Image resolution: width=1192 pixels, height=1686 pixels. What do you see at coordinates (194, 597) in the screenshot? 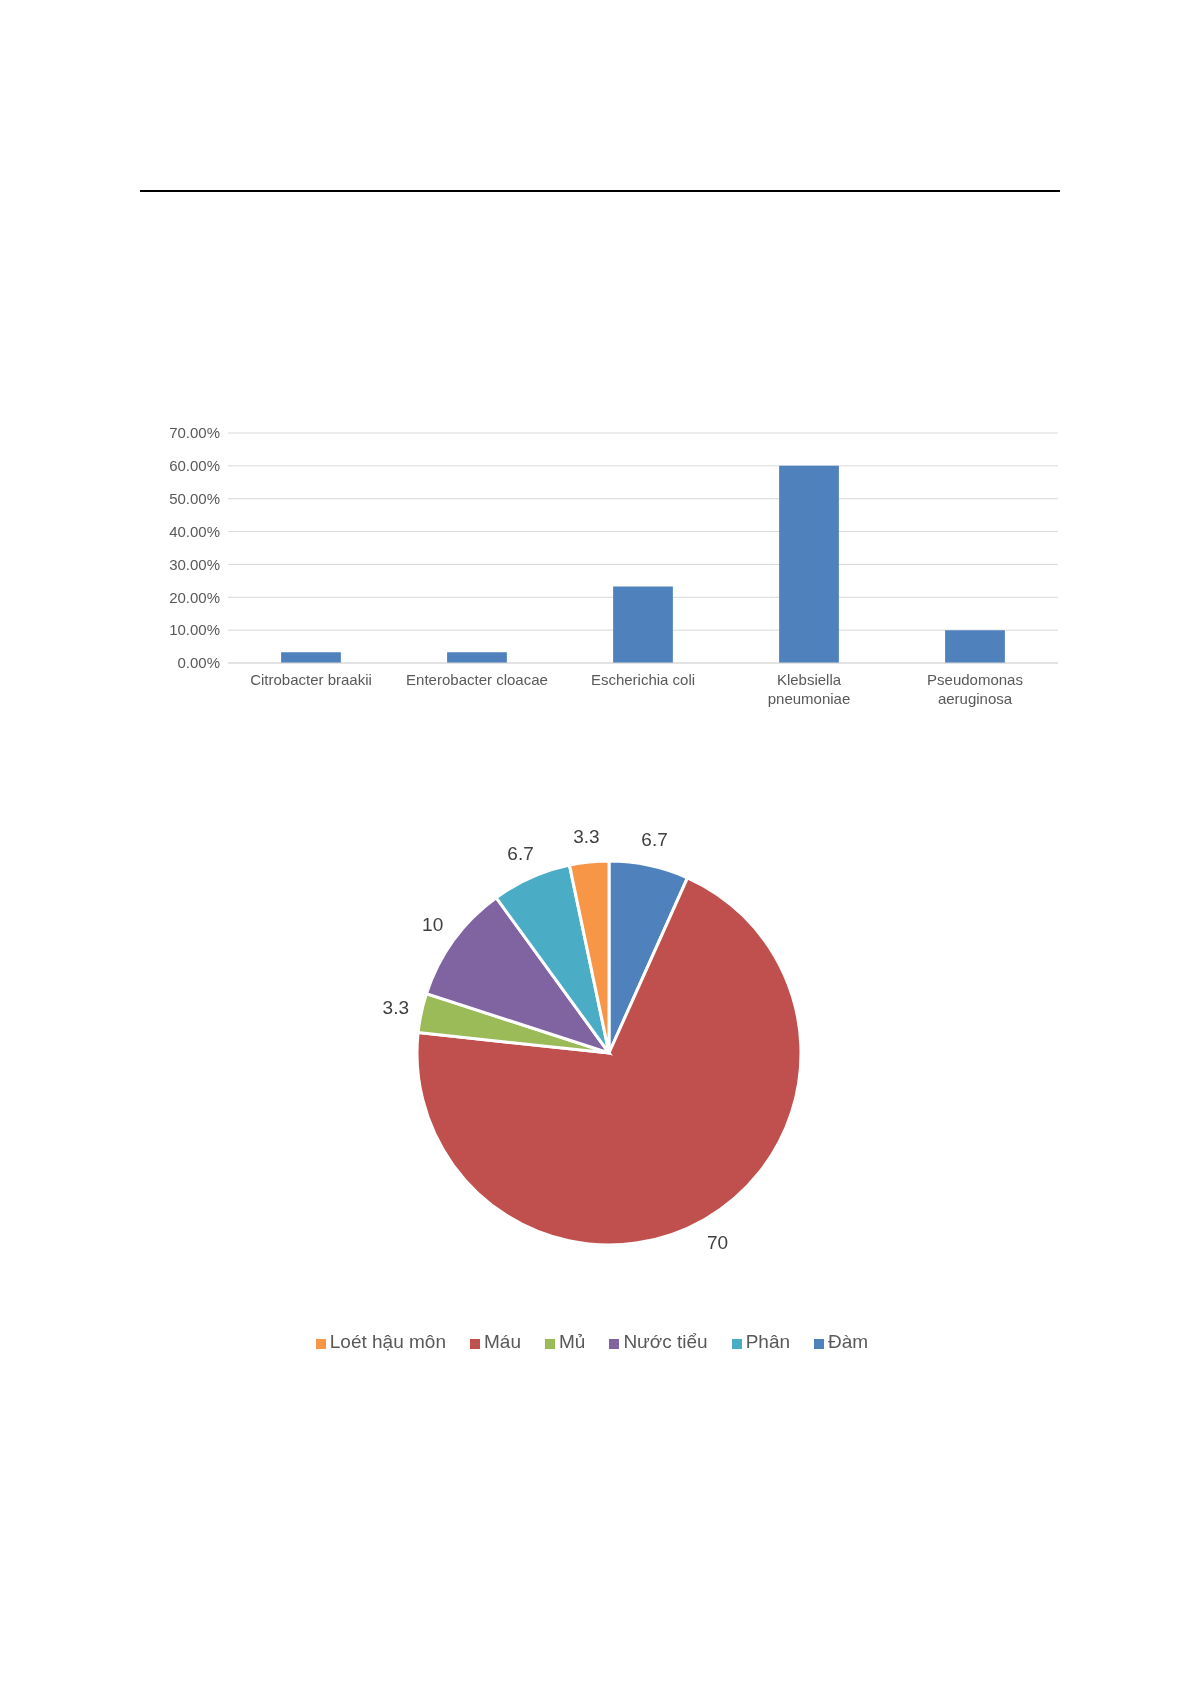
I see `y-tick-label: 20.00%` at bounding box center [194, 597].